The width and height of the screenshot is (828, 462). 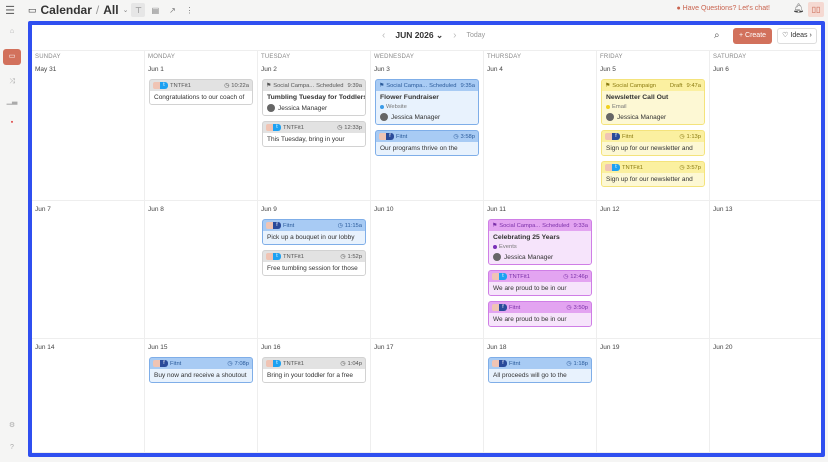 I want to click on calendar-nav-icon: ▭, so click(x=12, y=57).